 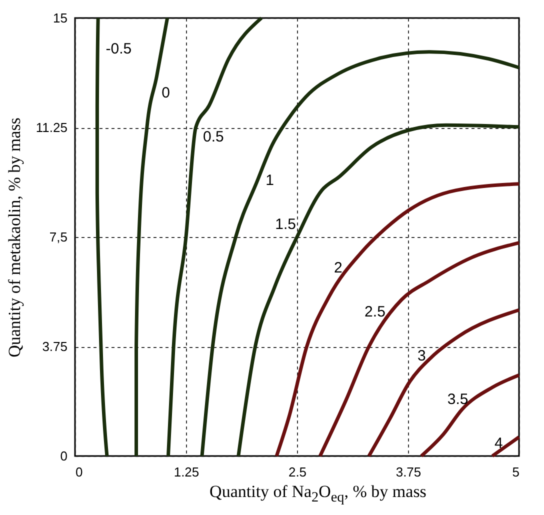 I want to click on x-tick-label: 5, so click(x=516, y=472).